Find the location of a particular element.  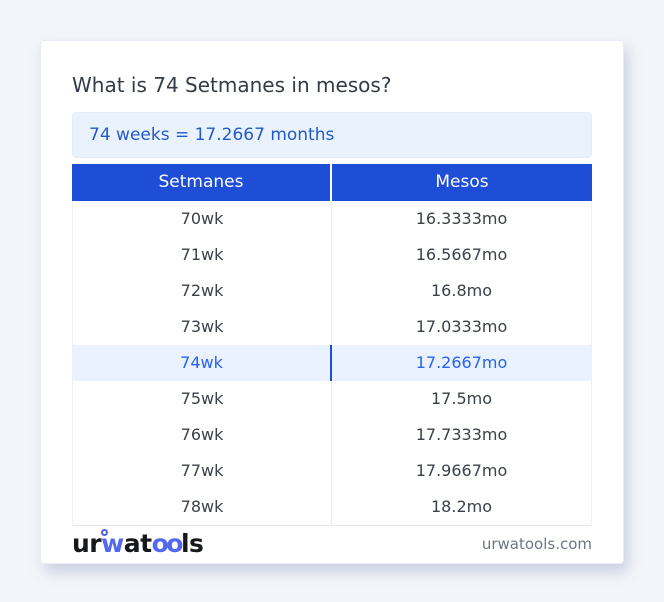

table-row: 77wk 17.9667mo is located at coordinates (332, 471).